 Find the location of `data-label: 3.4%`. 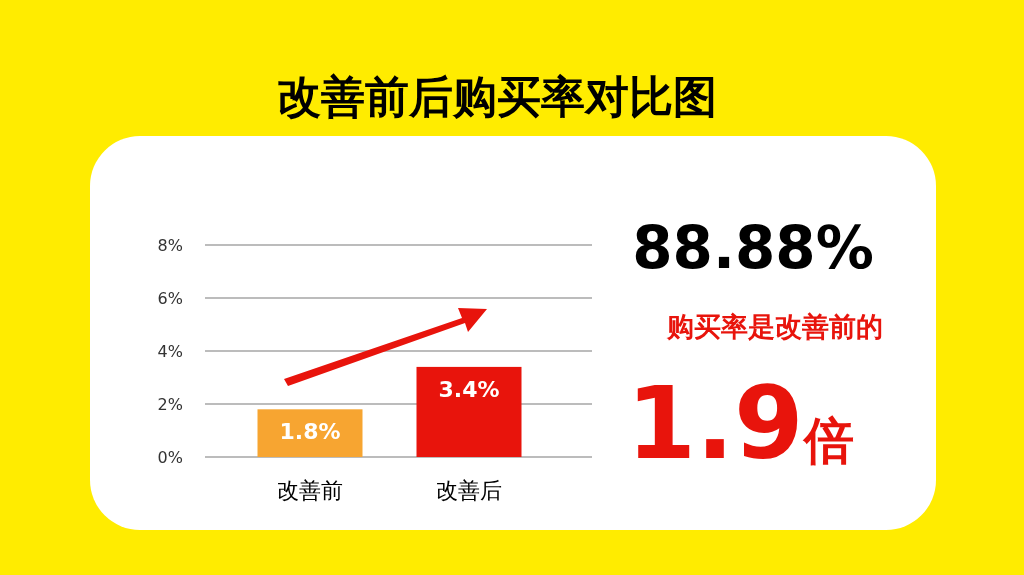

data-label: 3.4% is located at coordinates (469, 389).